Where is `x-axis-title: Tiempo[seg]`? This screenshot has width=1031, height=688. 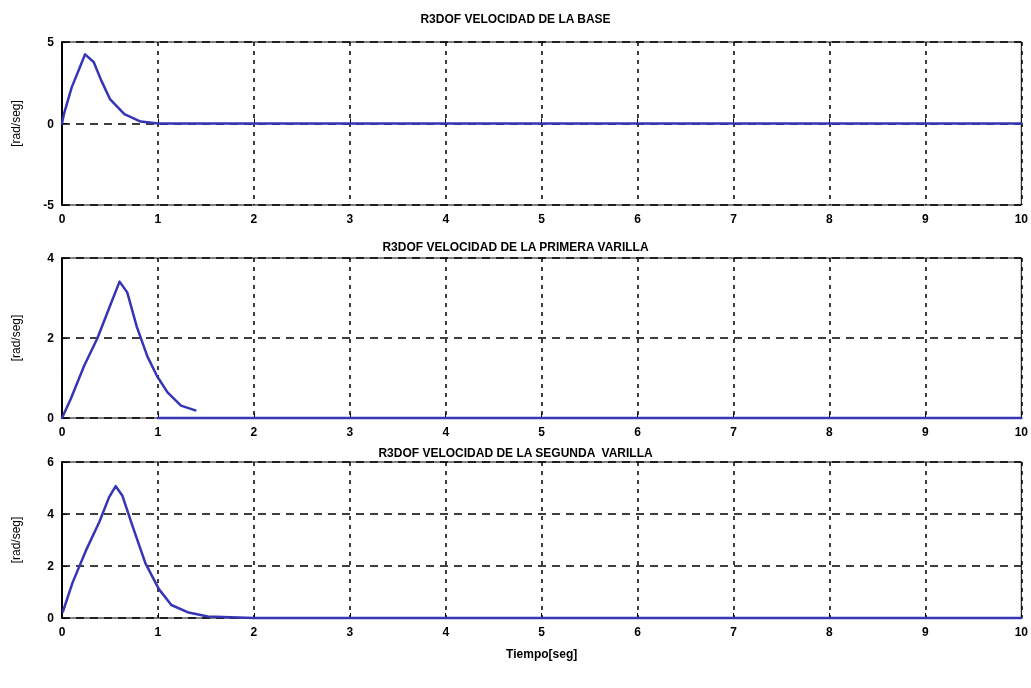
x-axis-title: Tiempo[seg] is located at coordinates (542, 654).